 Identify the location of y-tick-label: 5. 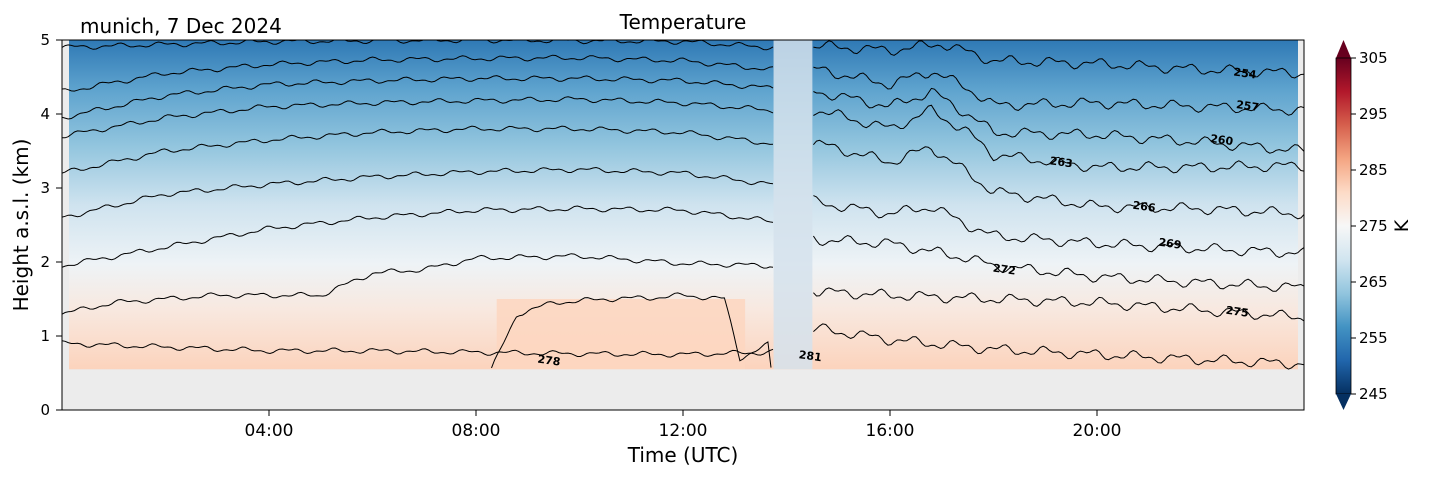
(45, 40).